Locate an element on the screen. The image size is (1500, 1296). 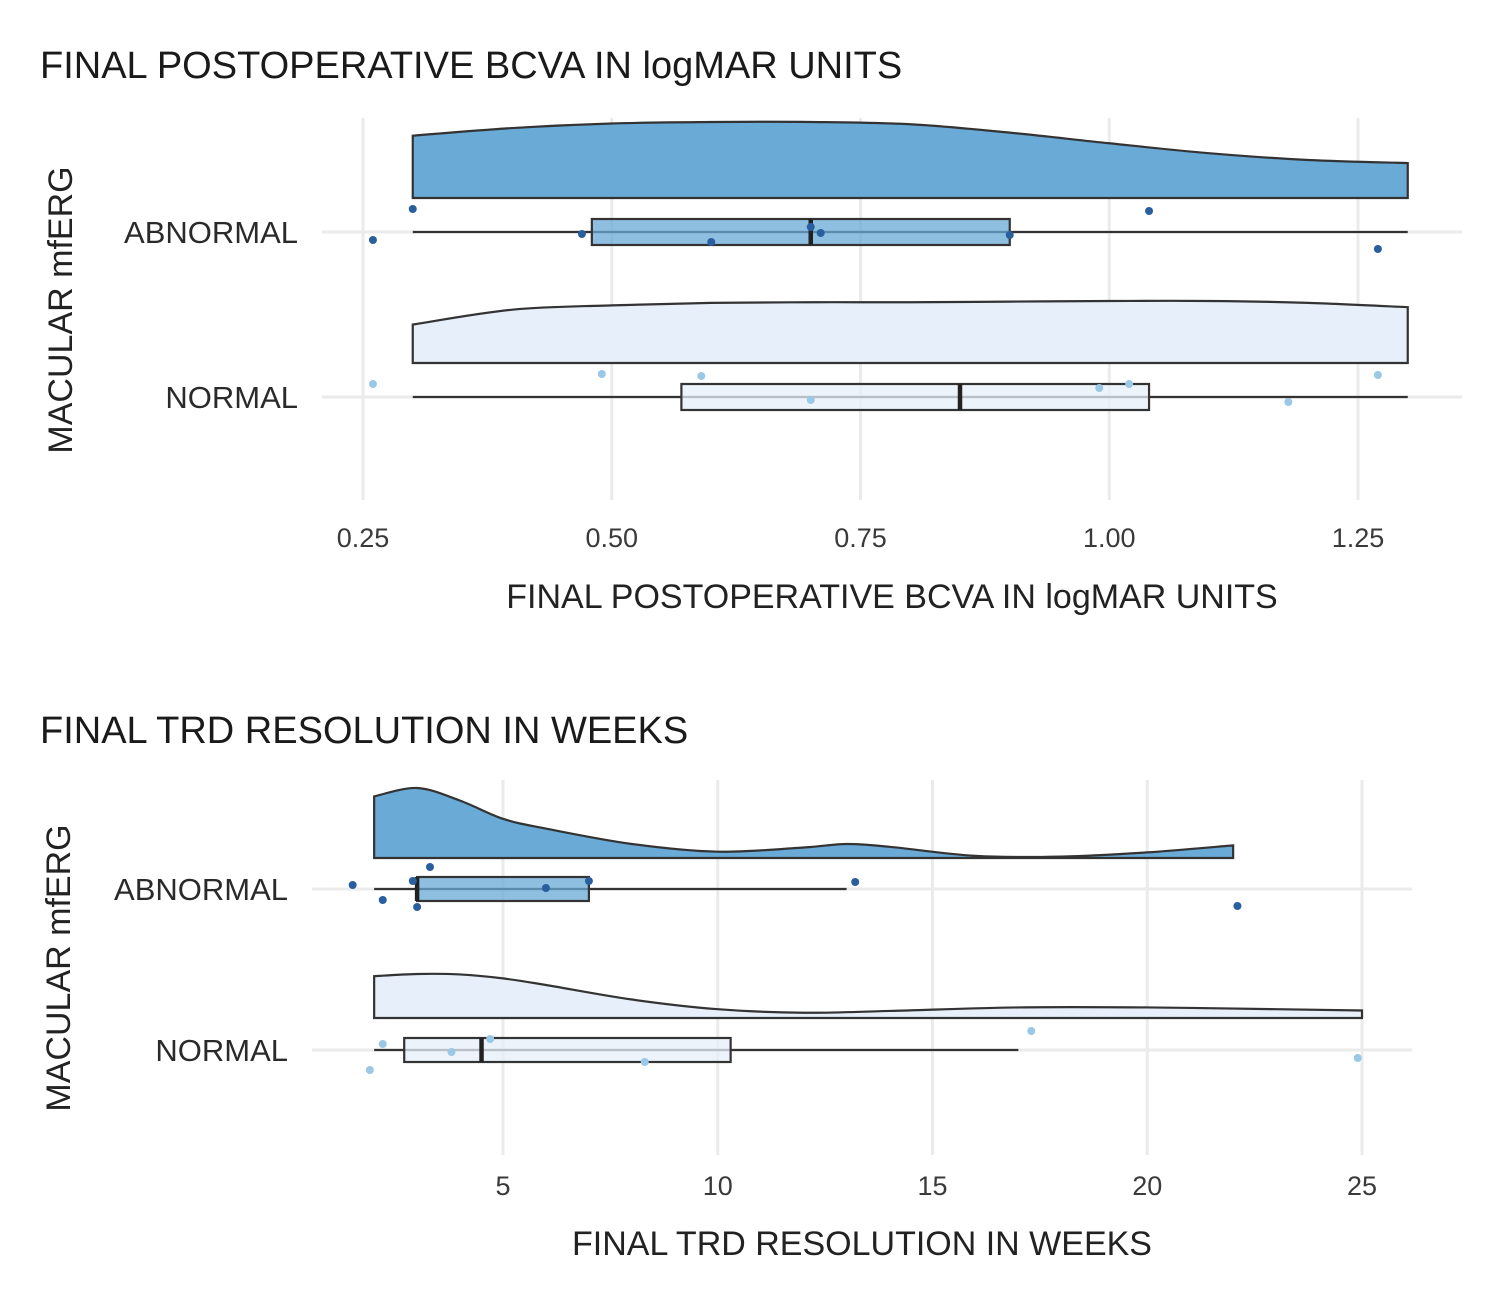
x-tick-label: 0.50 is located at coordinates (611, 538).